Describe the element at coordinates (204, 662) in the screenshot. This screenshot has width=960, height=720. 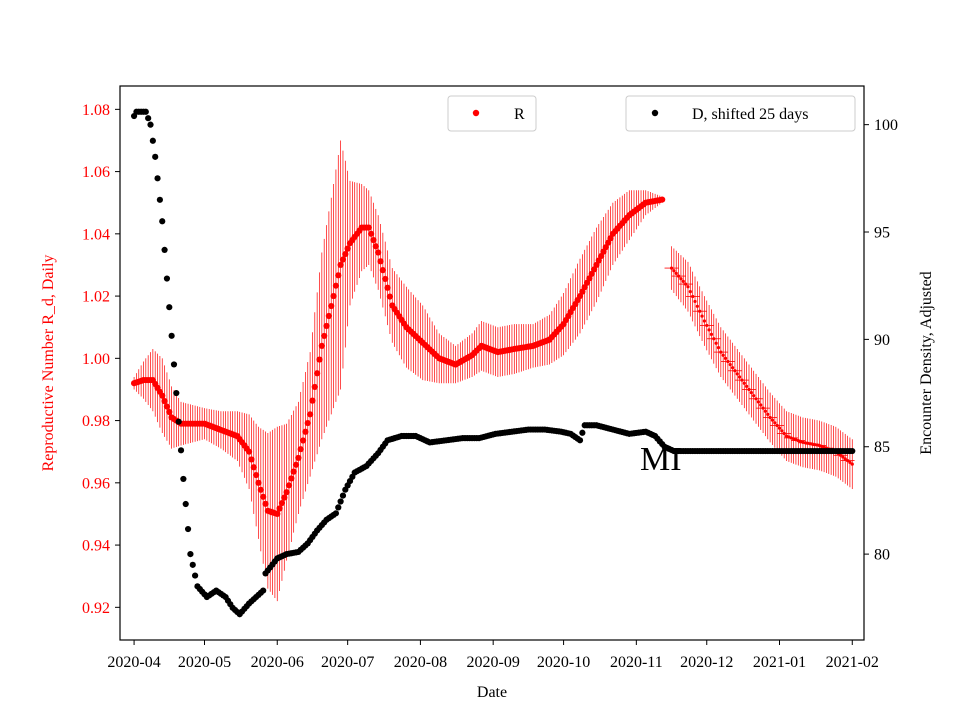
I see `x-tick-label: 2020-05` at that location.